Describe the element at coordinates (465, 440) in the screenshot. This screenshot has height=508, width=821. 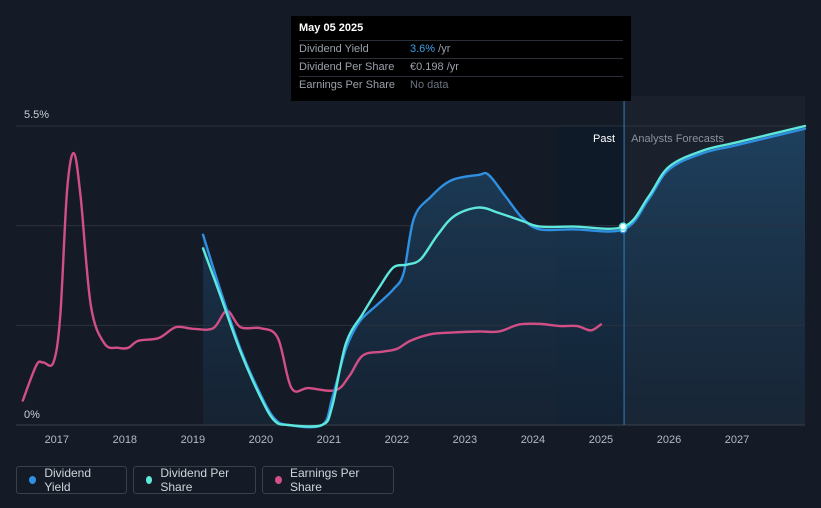
I see `x-tick-label-2023: 2023` at that location.